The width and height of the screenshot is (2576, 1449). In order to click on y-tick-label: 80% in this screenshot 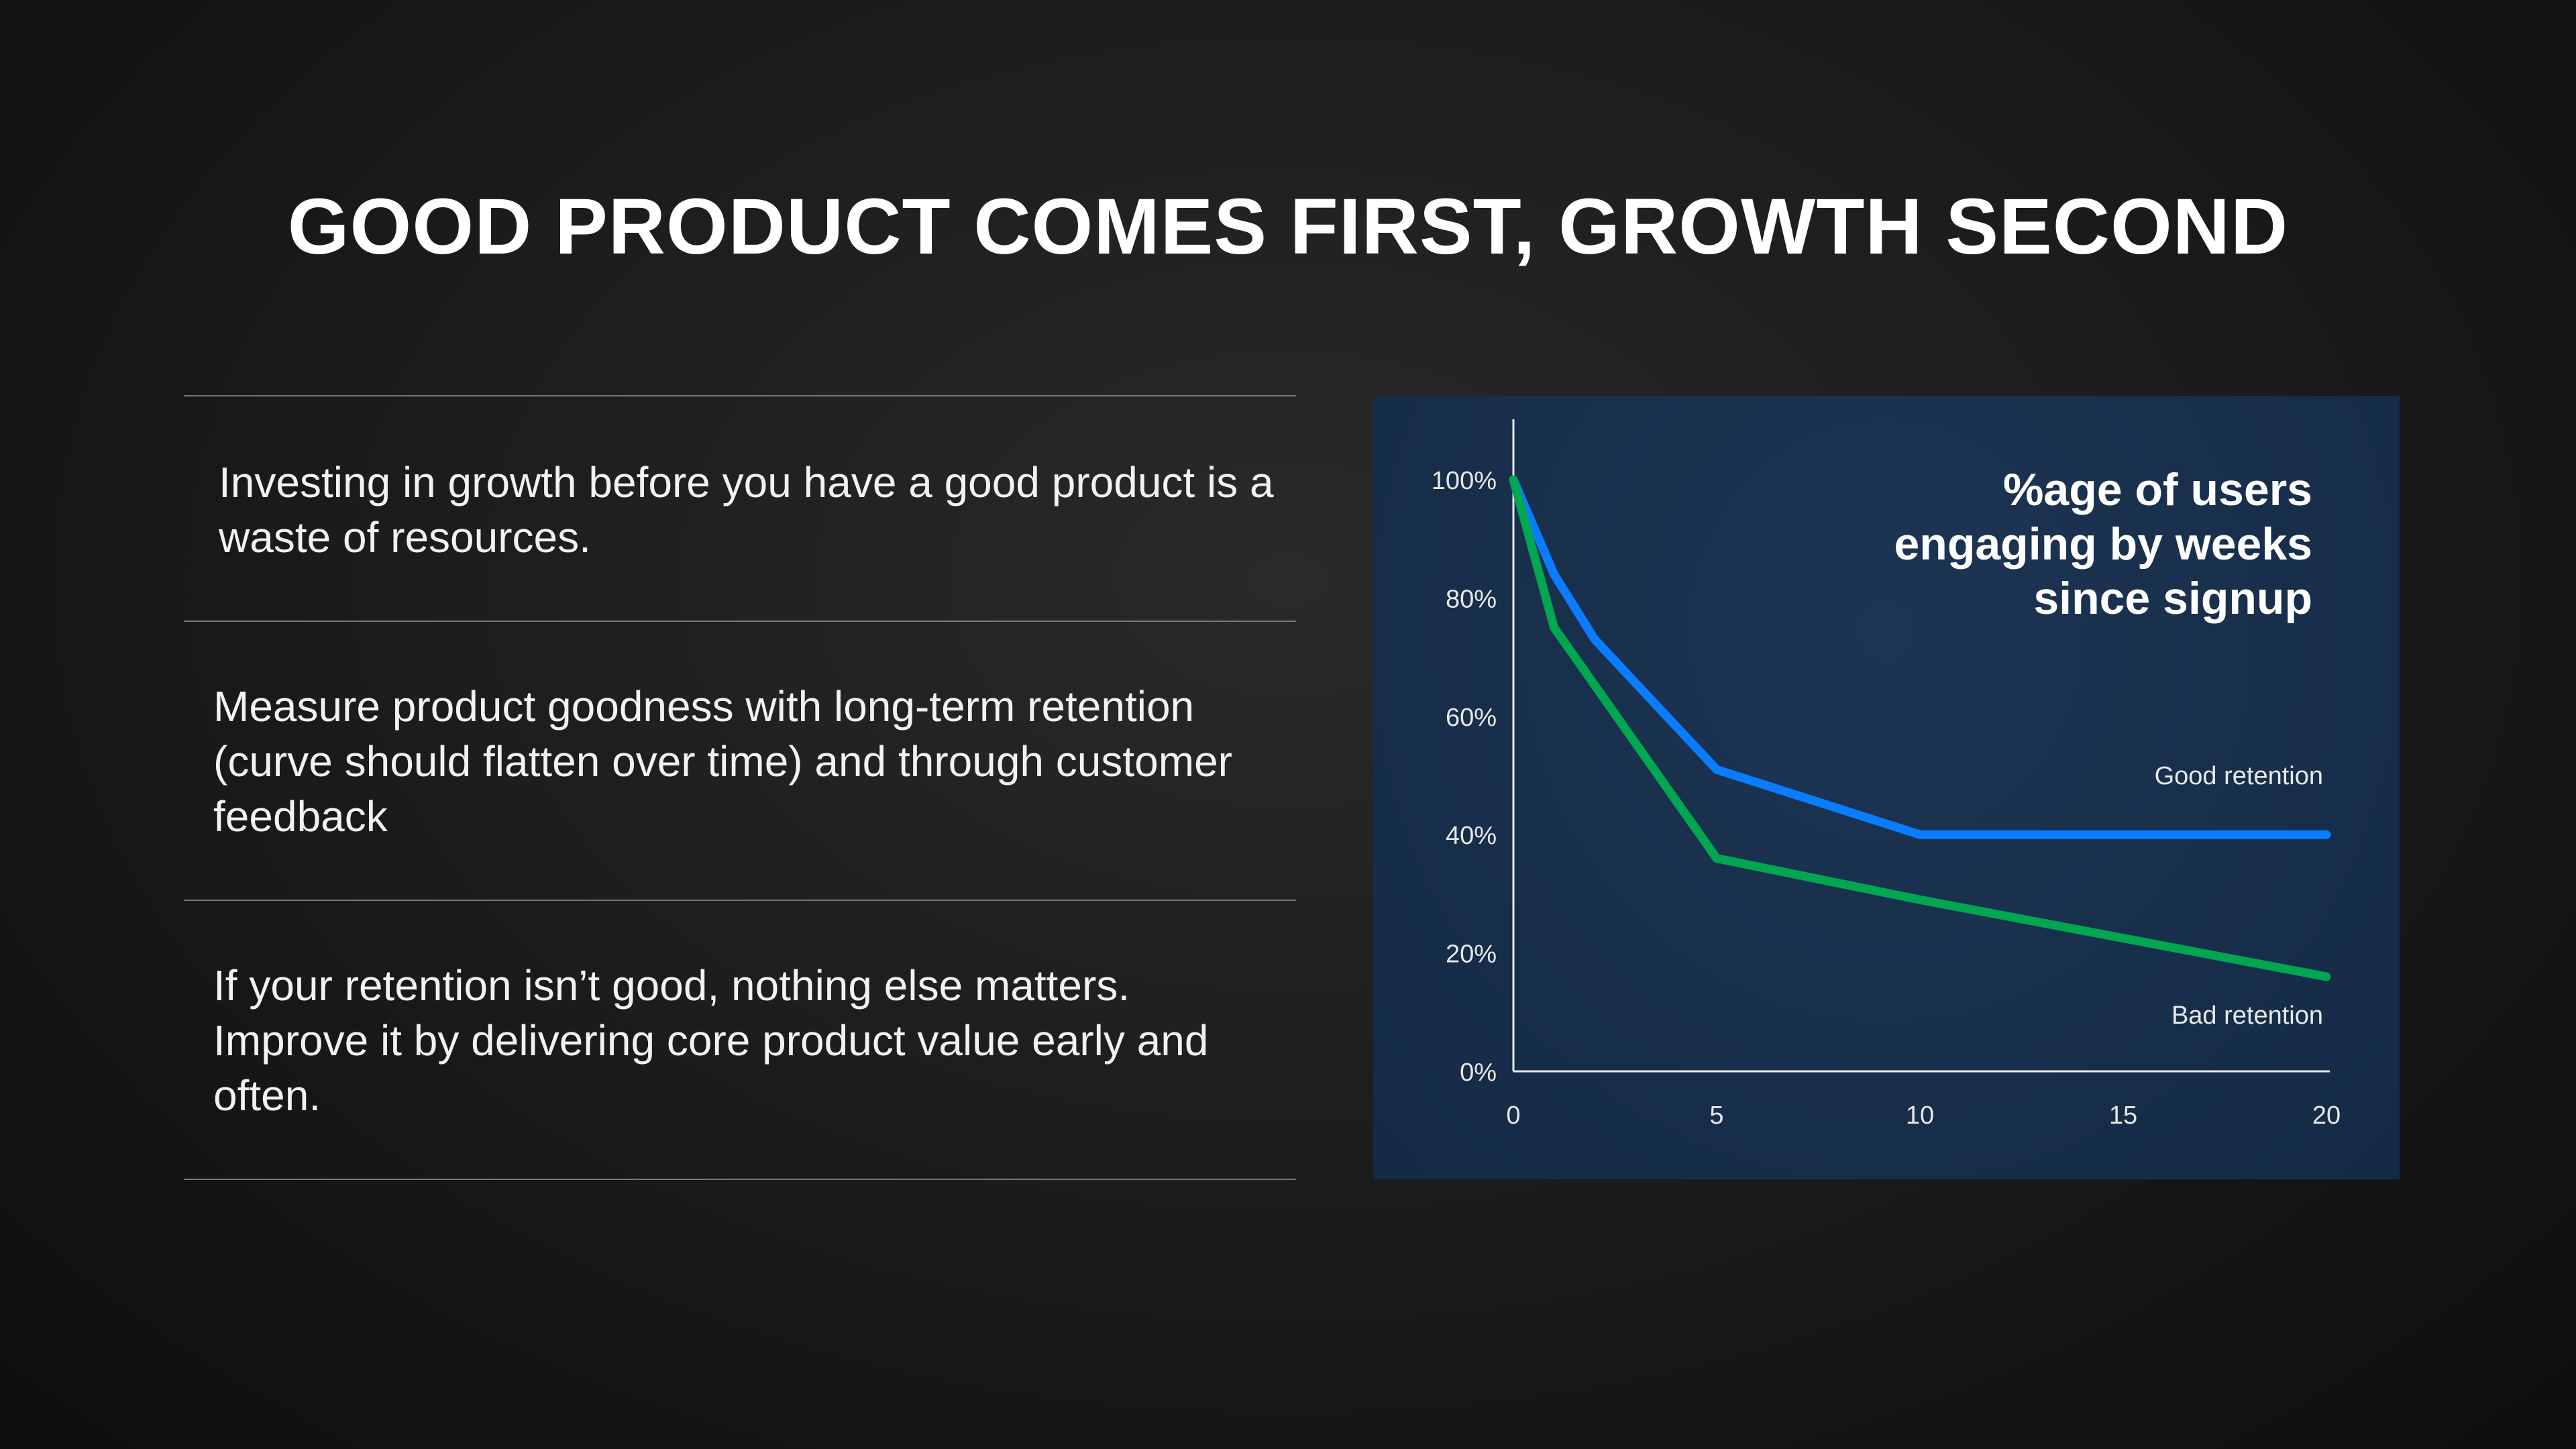, I will do `click(1471, 599)`.